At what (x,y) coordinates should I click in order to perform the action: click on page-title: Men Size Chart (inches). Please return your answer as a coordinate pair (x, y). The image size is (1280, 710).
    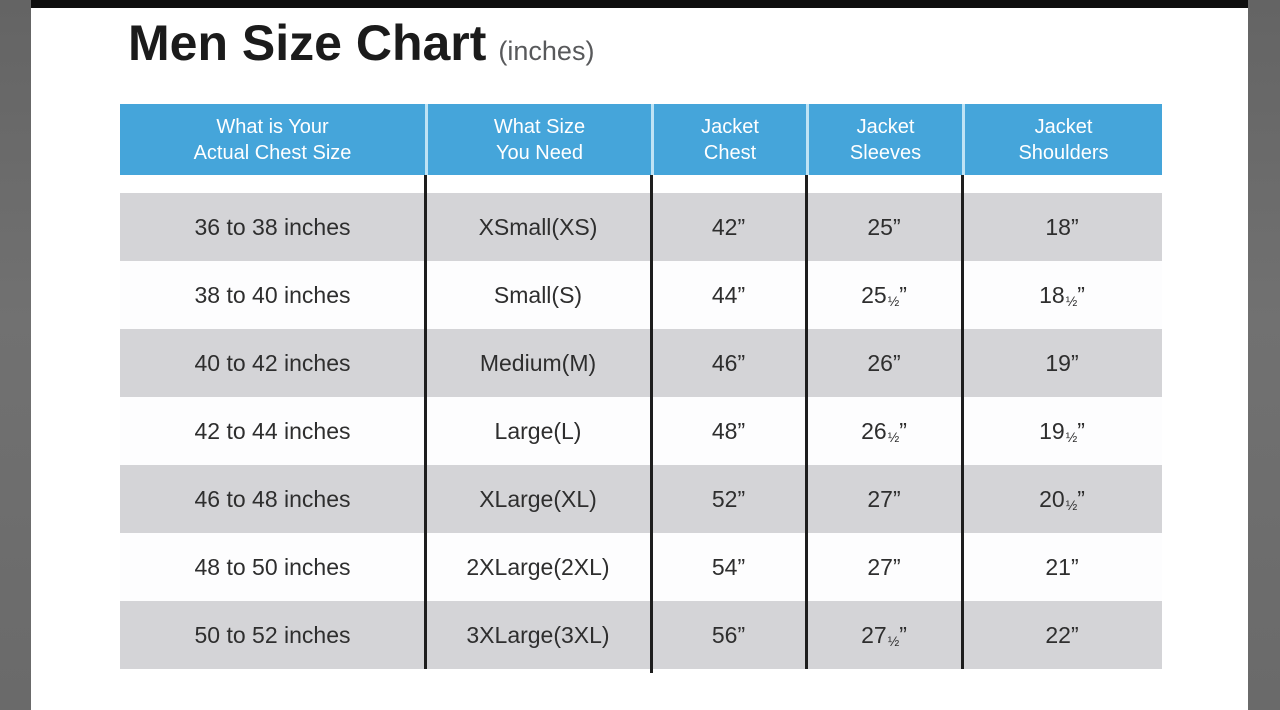
    Looking at the image, I should click on (361, 43).